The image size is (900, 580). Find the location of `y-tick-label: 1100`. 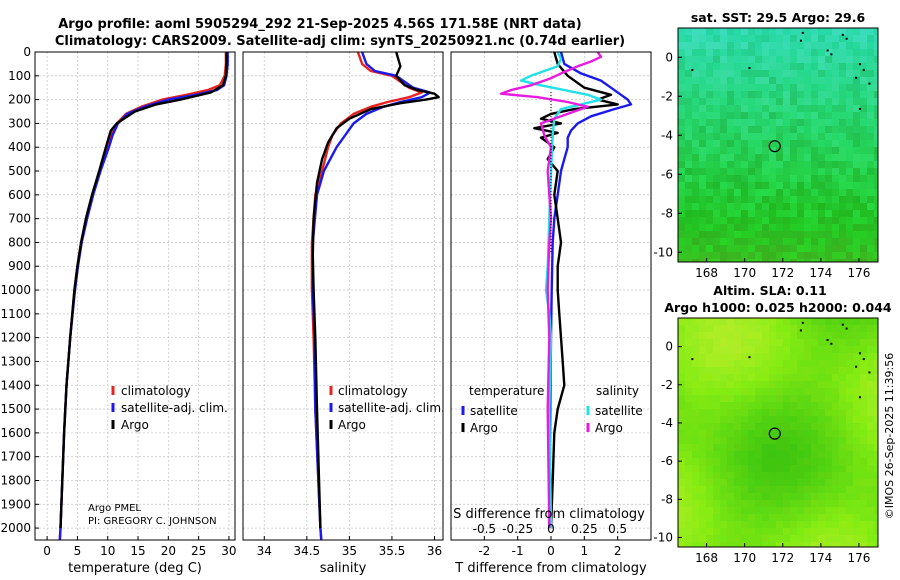

y-tick-label: 1100 is located at coordinates (15, 314).